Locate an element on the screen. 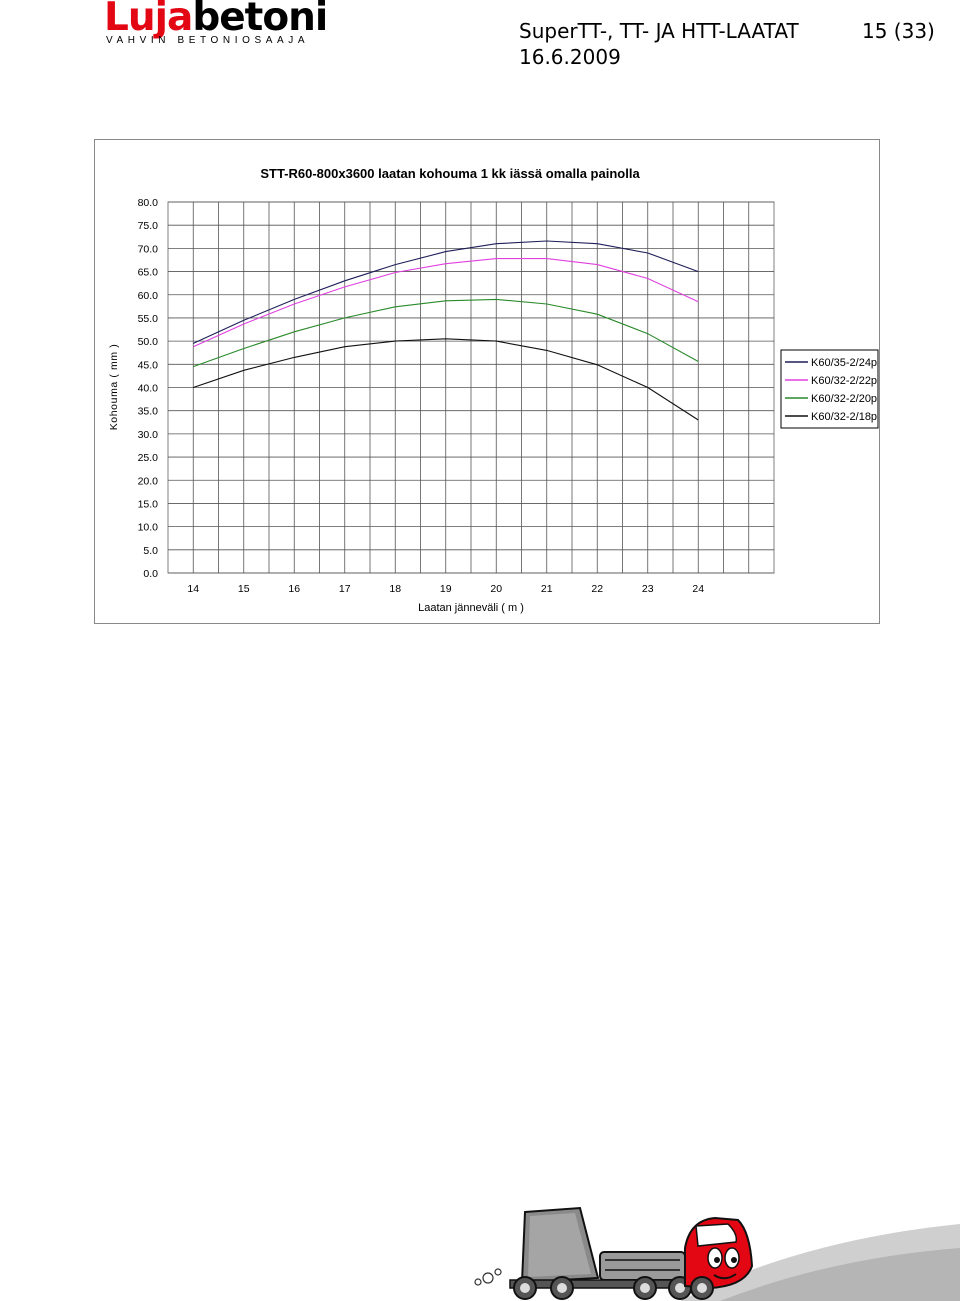  y-tick-label: 35.0 is located at coordinates (148, 412).